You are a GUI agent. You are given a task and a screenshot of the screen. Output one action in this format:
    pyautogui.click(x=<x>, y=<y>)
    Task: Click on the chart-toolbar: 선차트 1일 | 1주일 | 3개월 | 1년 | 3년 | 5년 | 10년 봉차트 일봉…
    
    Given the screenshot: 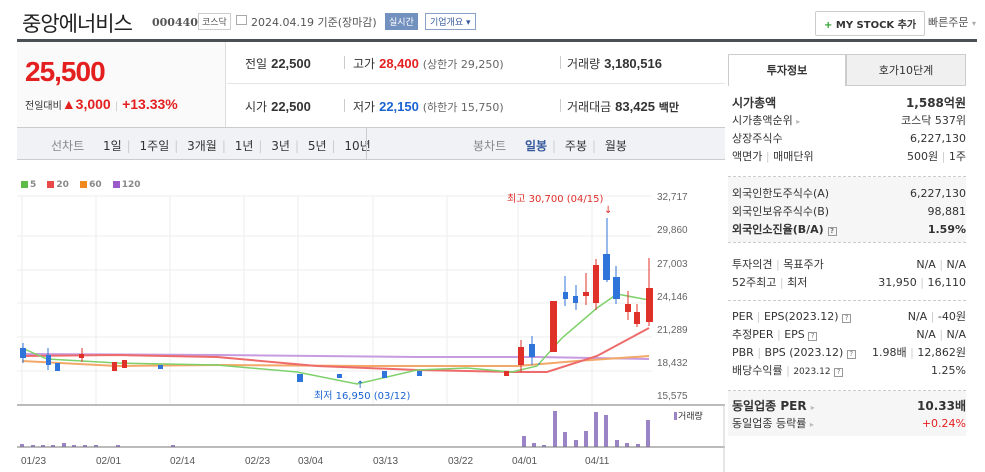 What is the action you would take?
    pyautogui.click(x=371, y=143)
    